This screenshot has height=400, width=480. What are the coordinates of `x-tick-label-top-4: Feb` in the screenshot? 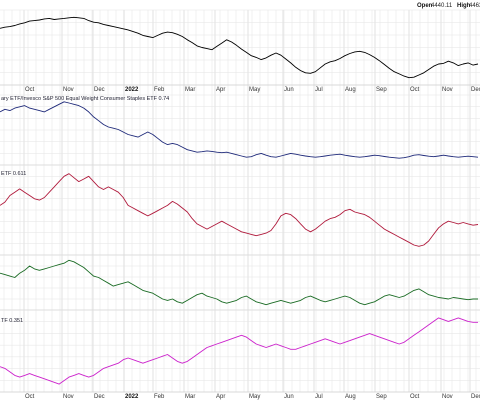 It's located at (159, 90).